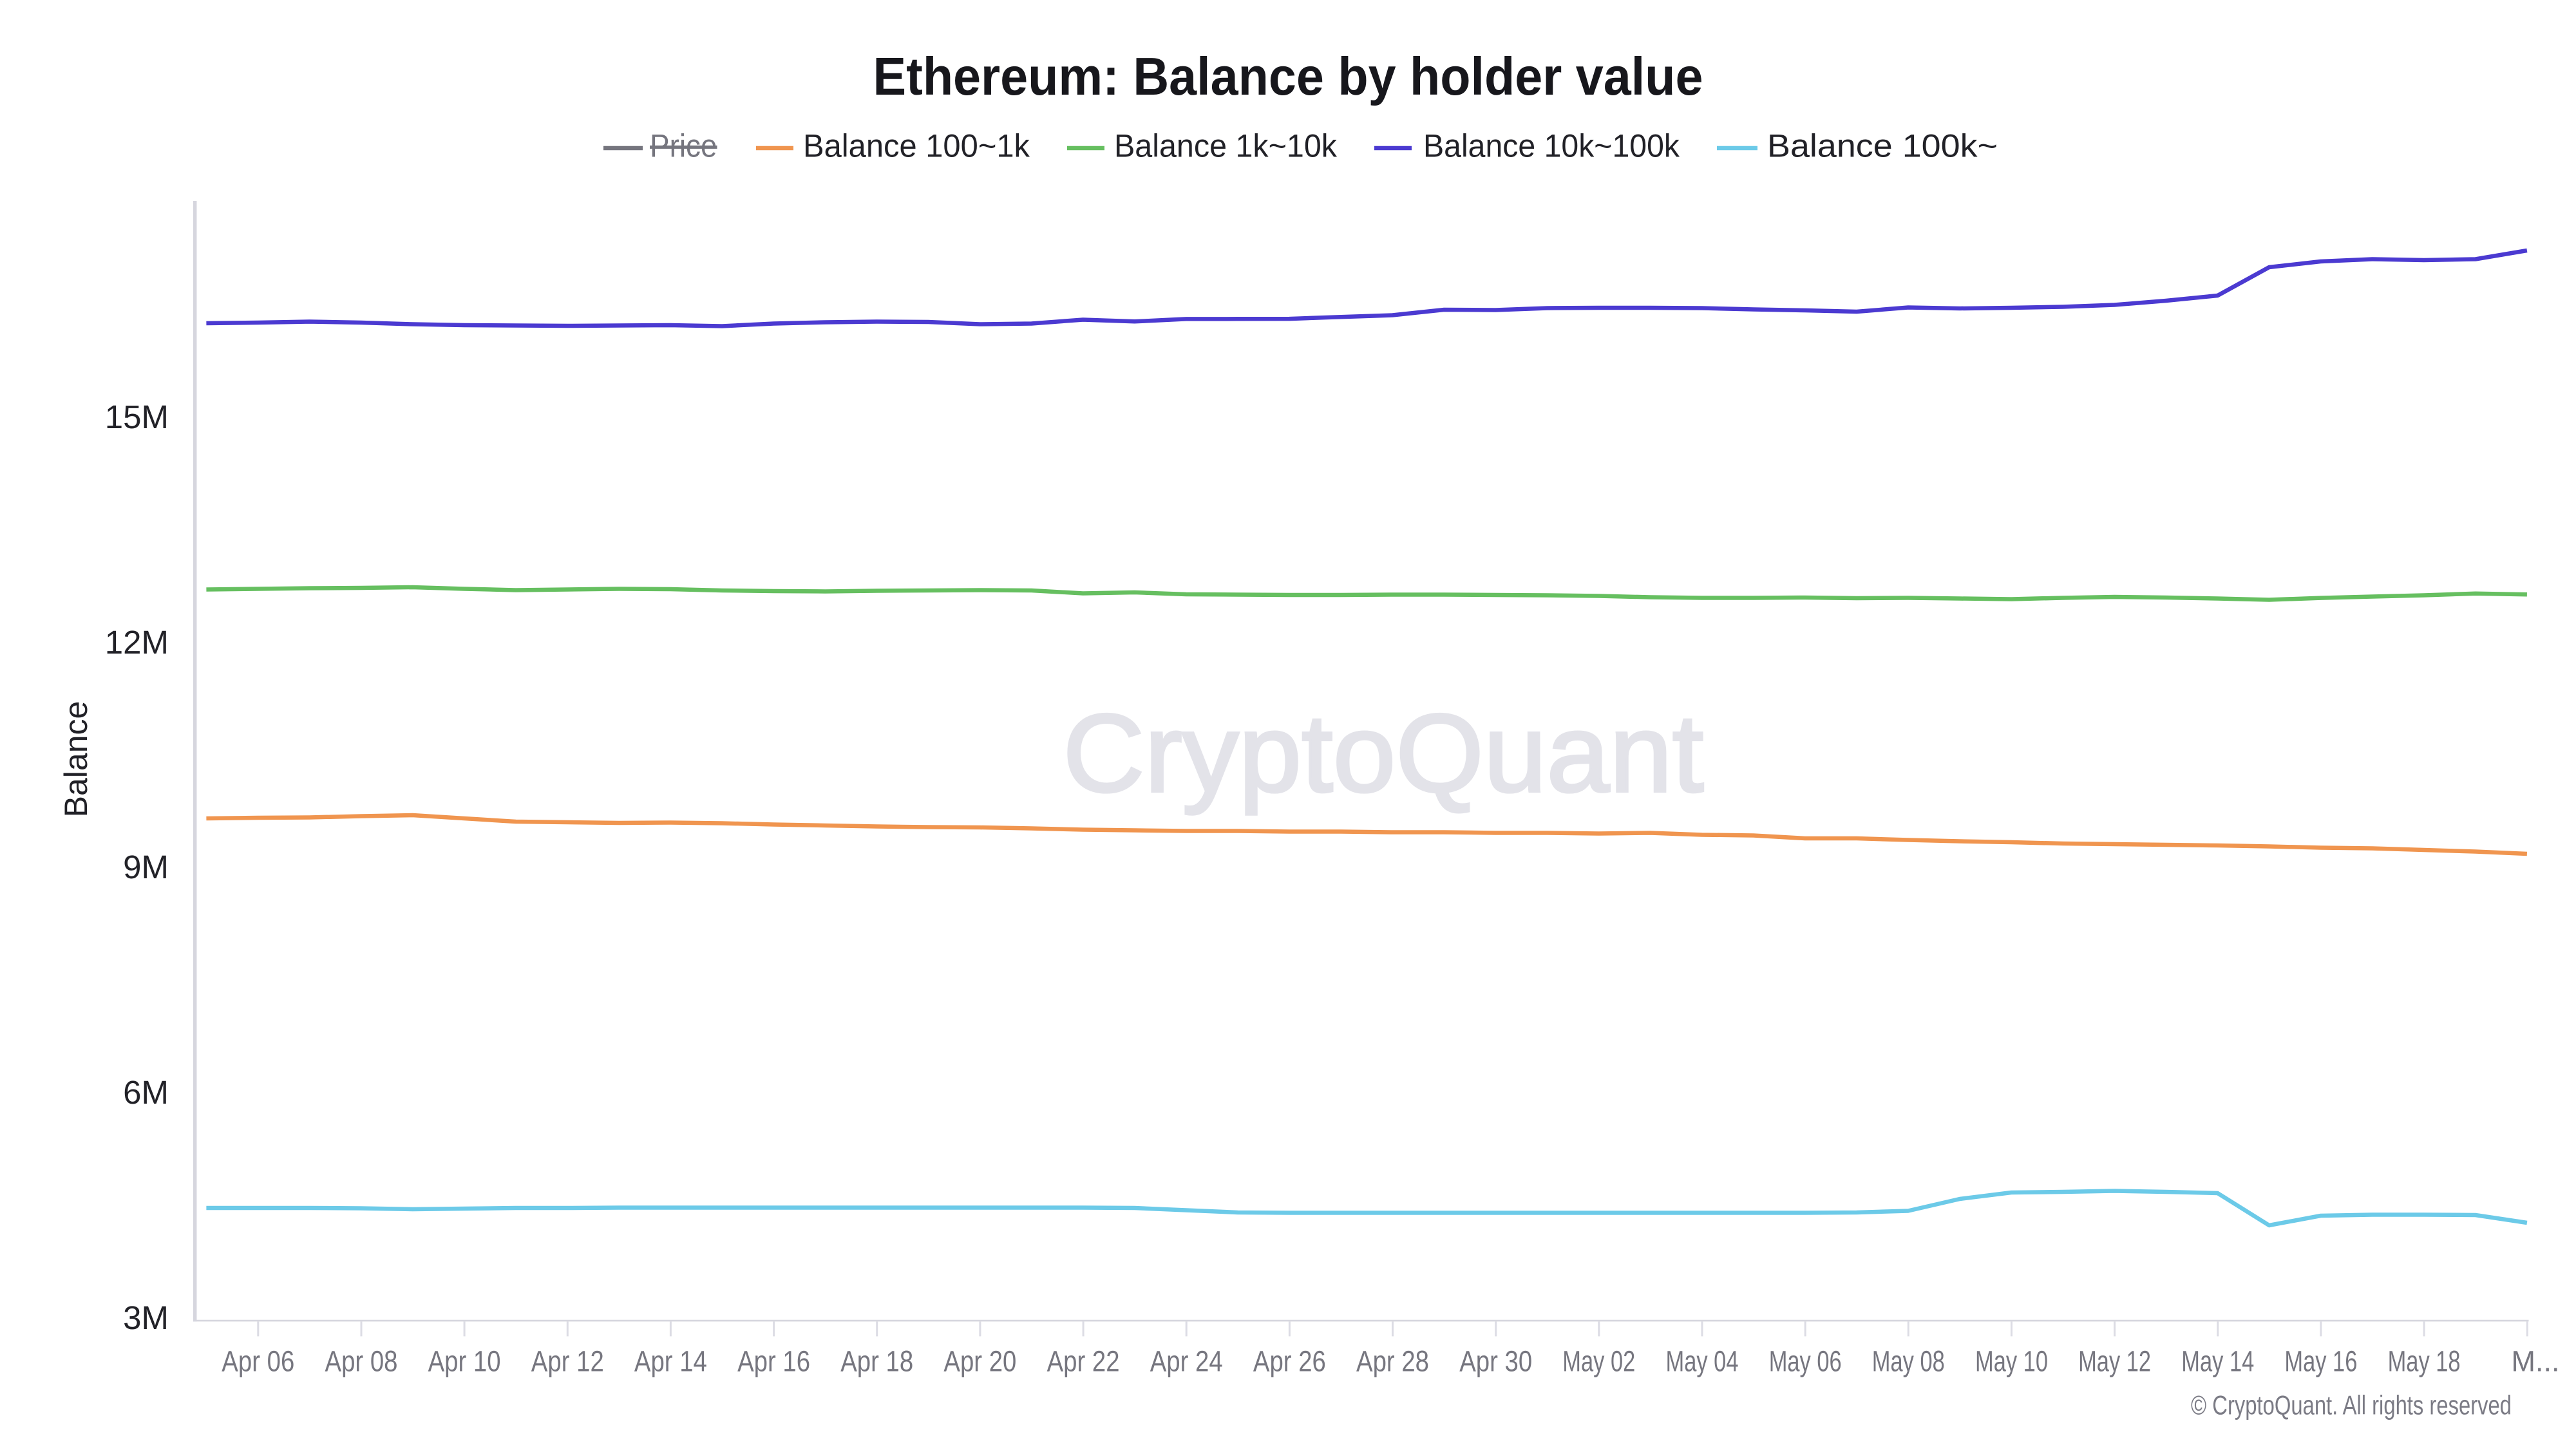 The width and height of the screenshot is (2576, 1452). Describe the element at coordinates (2320, 1361) in the screenshot. I see `svg-text: May 16` at that location.